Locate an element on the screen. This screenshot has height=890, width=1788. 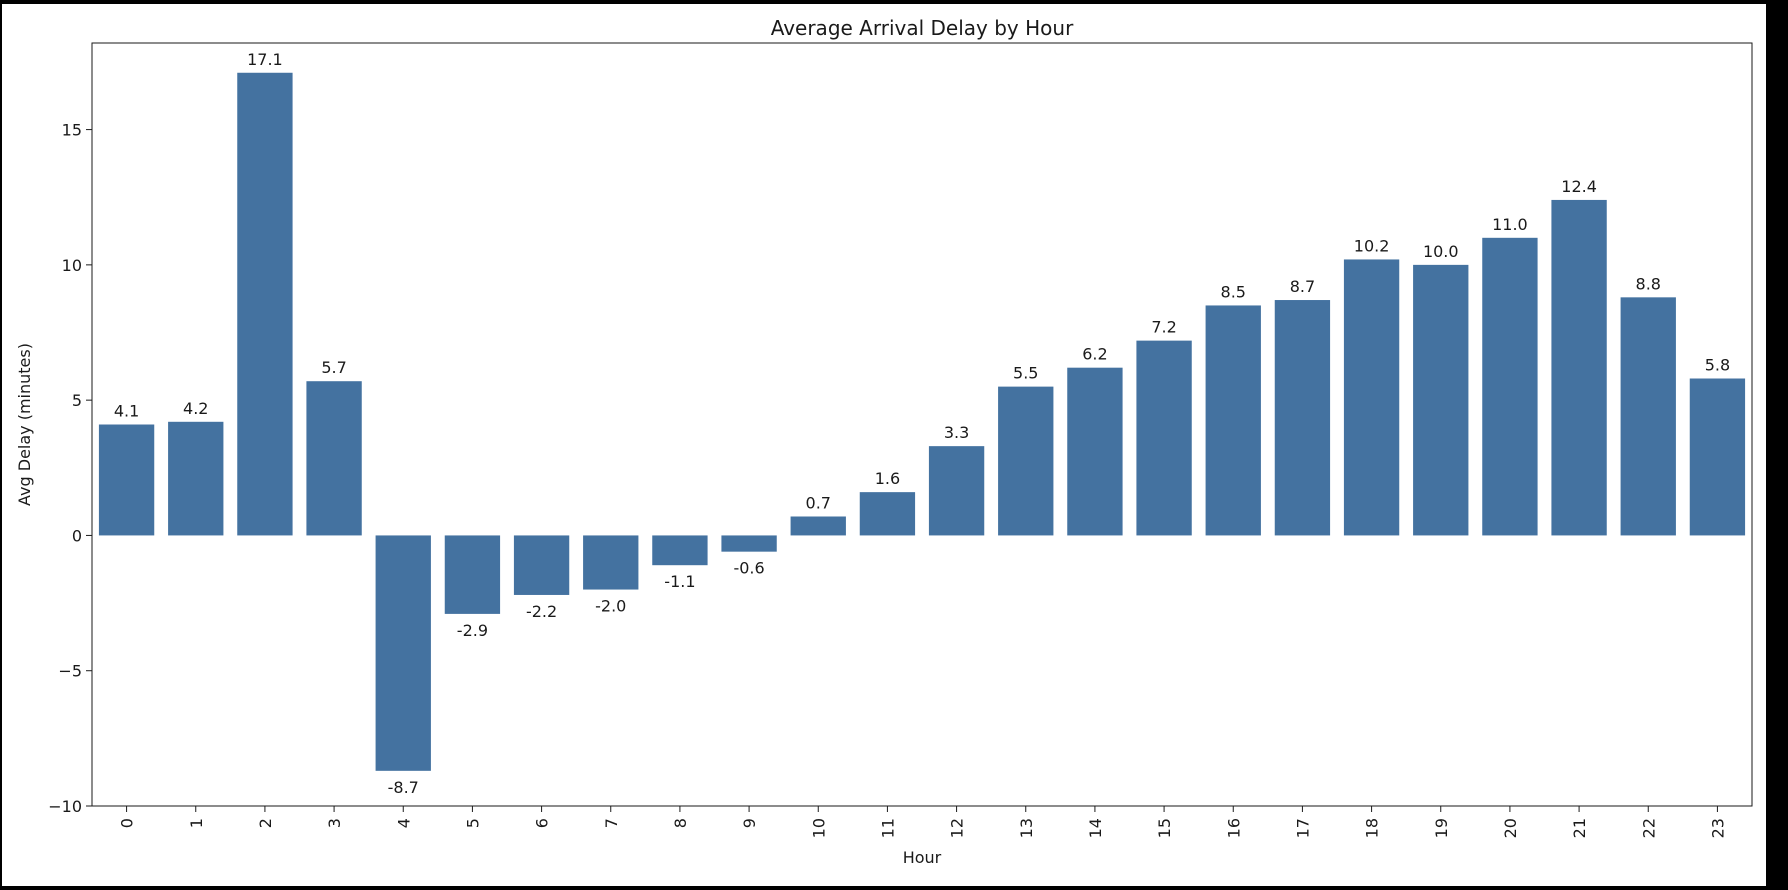
data-label-hour-17: 8.7 is located at coordinates (1302, 286).